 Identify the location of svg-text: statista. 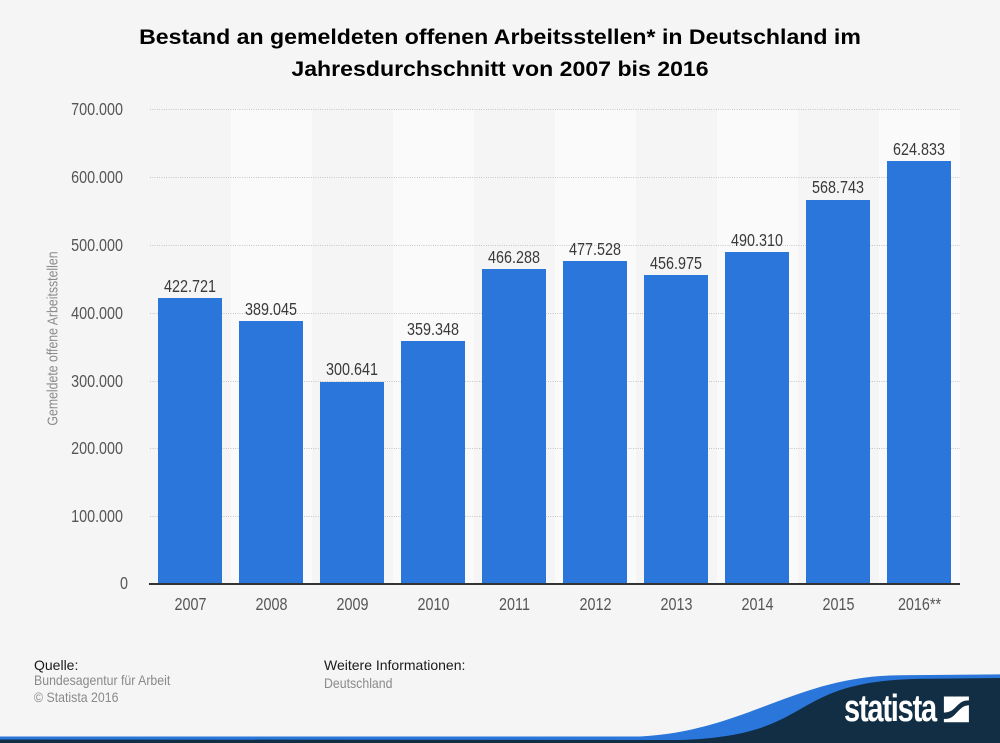
(891, 708).